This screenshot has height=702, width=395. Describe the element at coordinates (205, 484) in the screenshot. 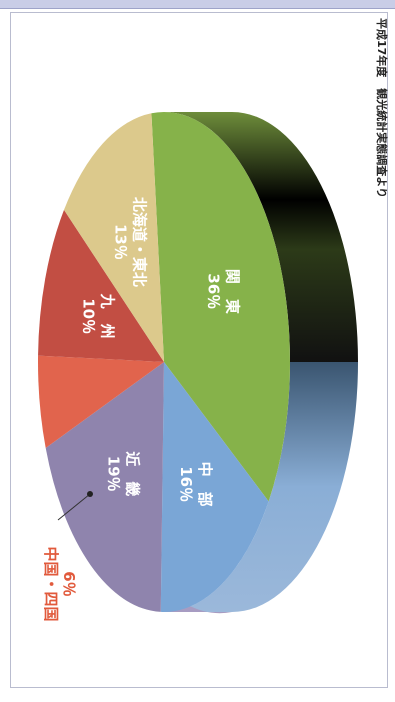

I see `slice-name-1: 中 部` at that location.